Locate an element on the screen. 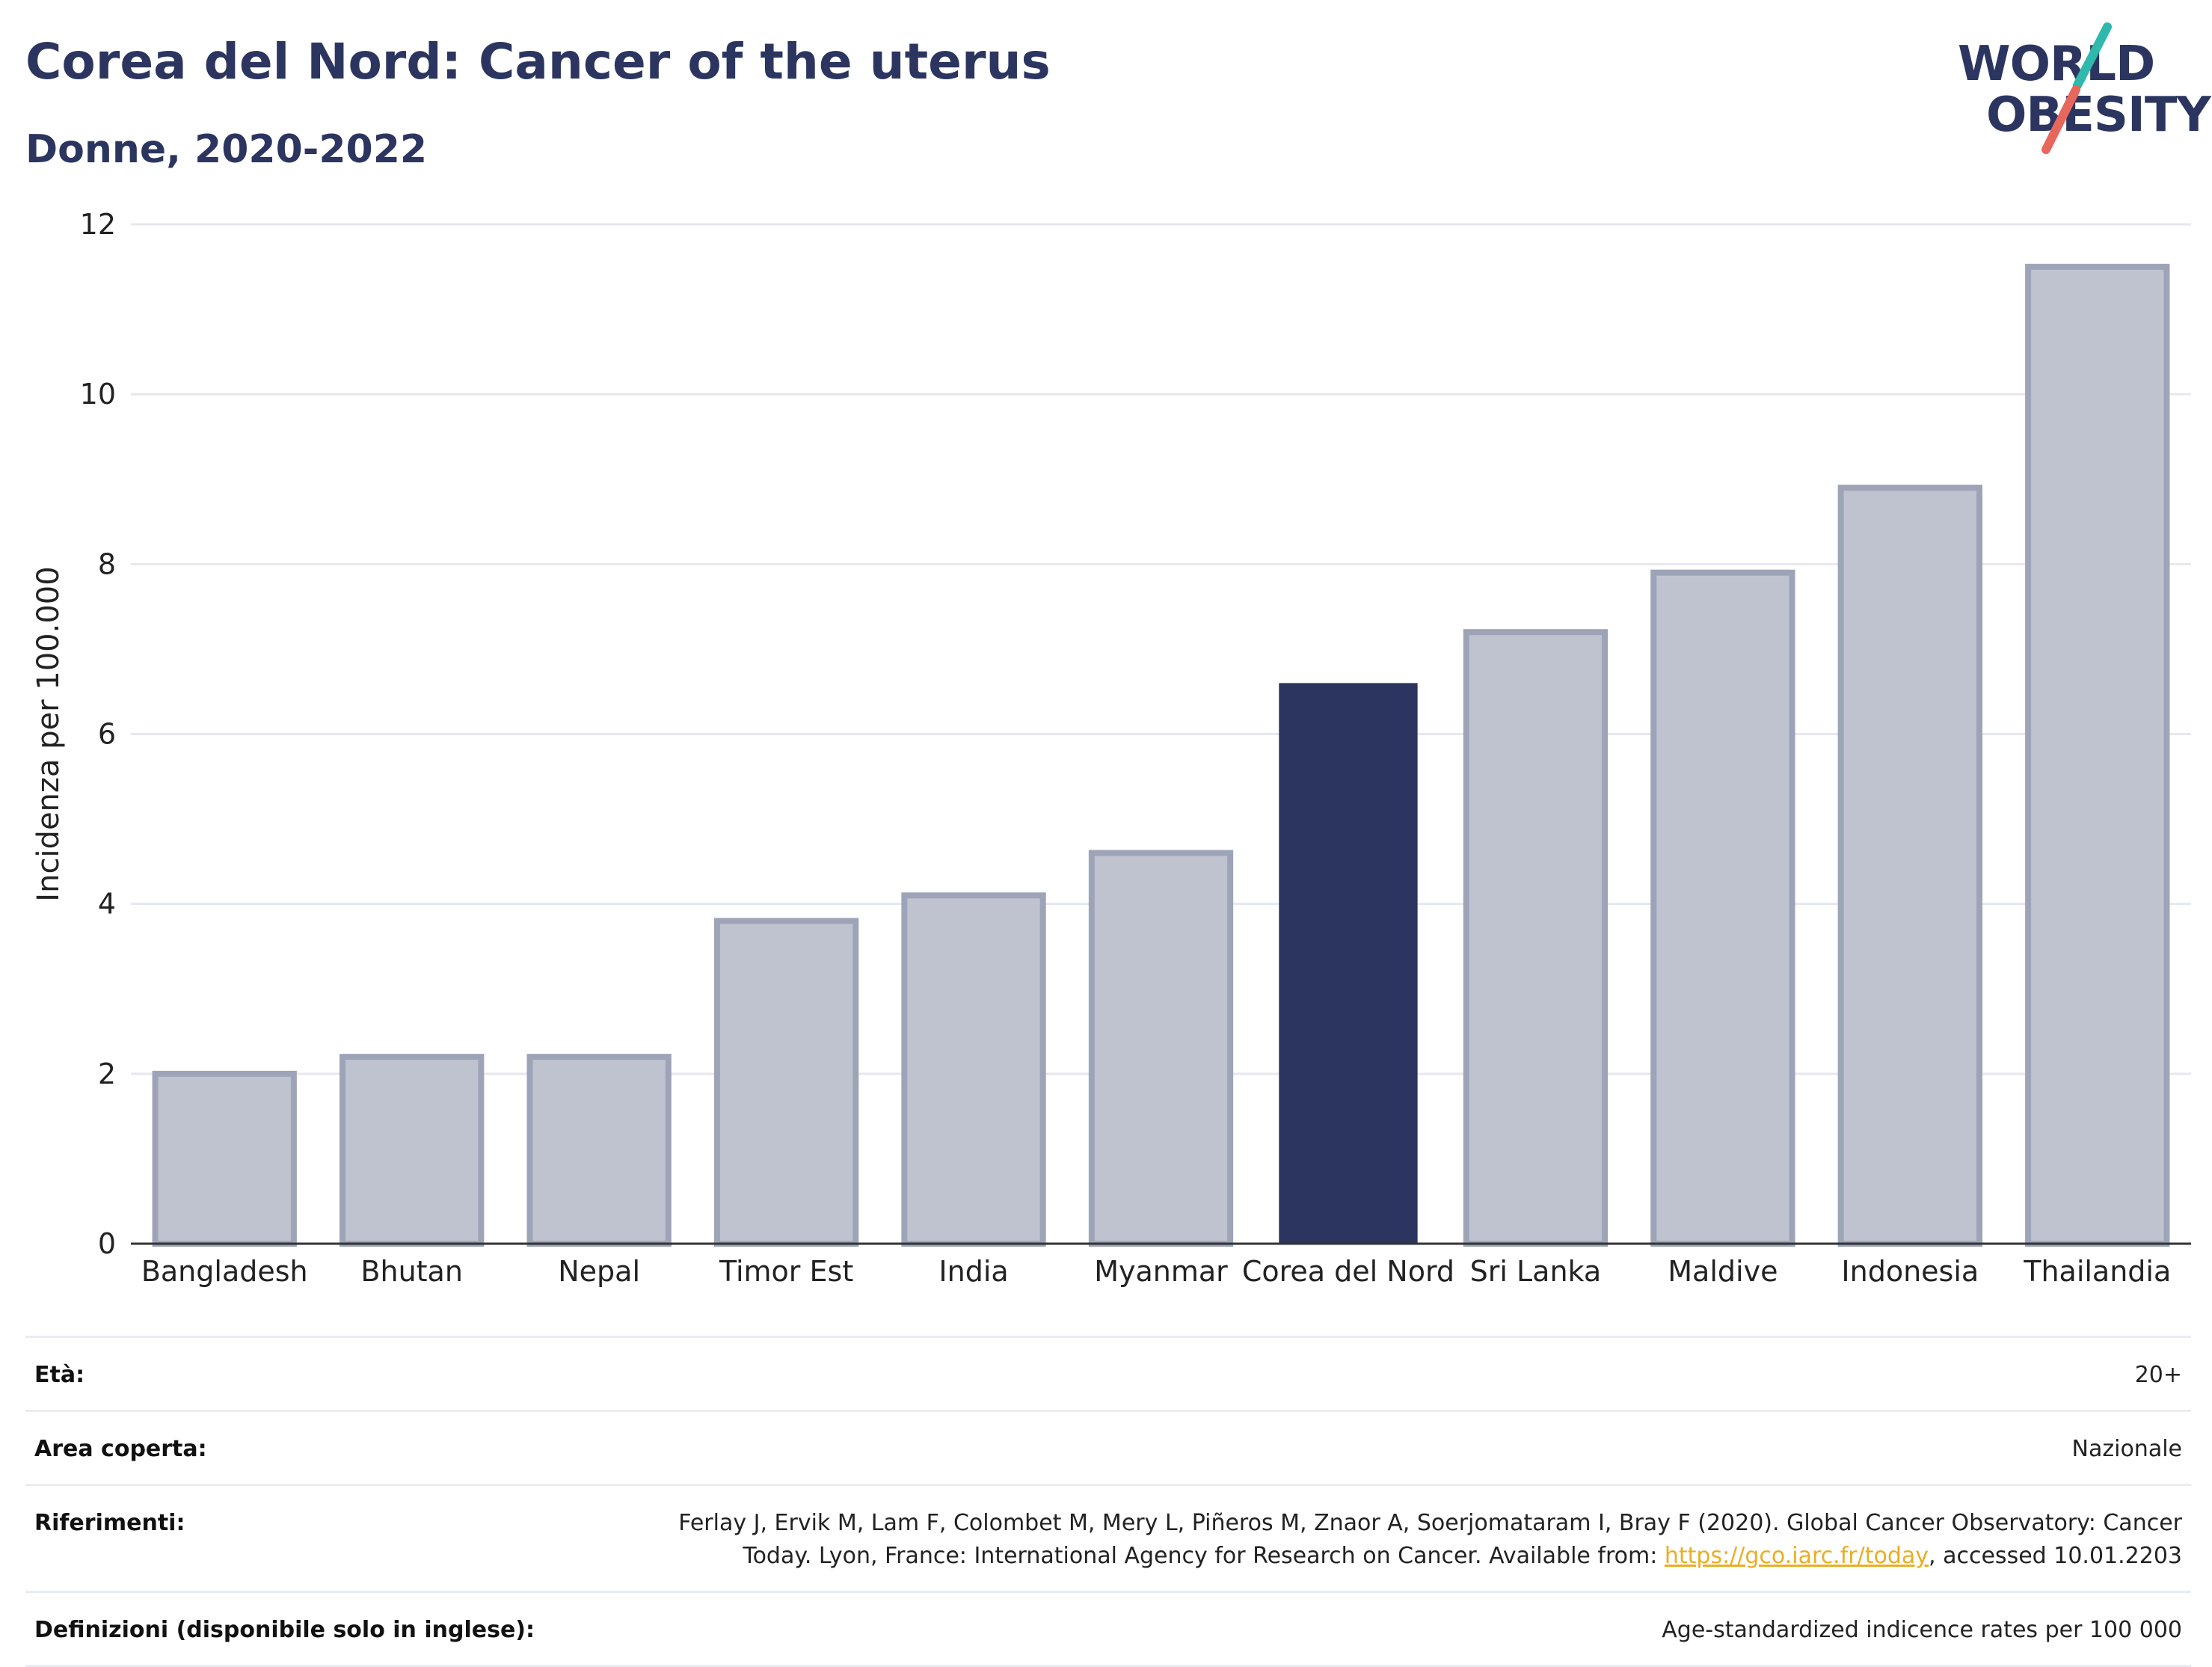 The height and width of the screenshot is (1667, 2212). x-tick-label: Maldive is located at coordinates (1723, 1271).